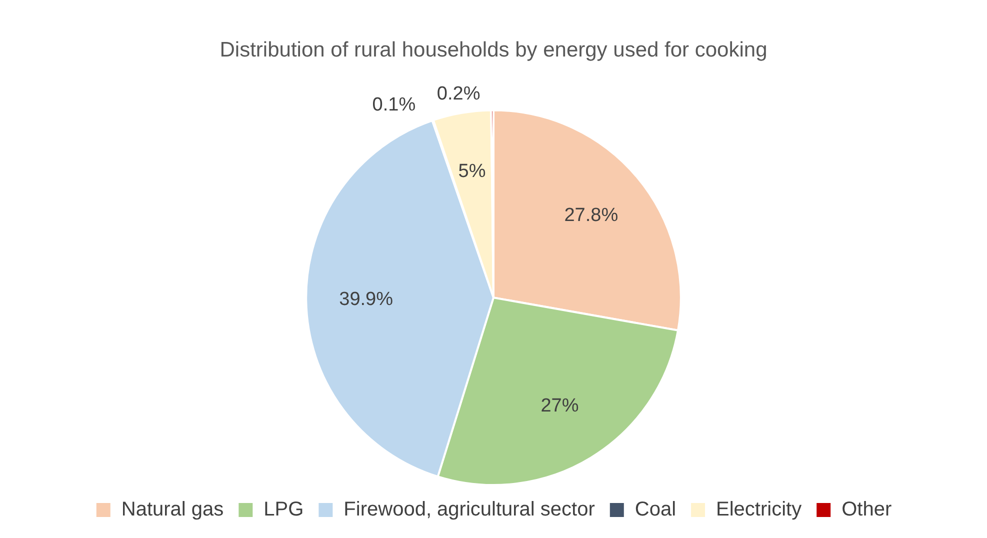 The height and width of the screenshot is (538, 987). What do you see at coordinates (591, 215) in the screenshot?
I see `data-label: 27.8%` at bounding box center [591, 215].